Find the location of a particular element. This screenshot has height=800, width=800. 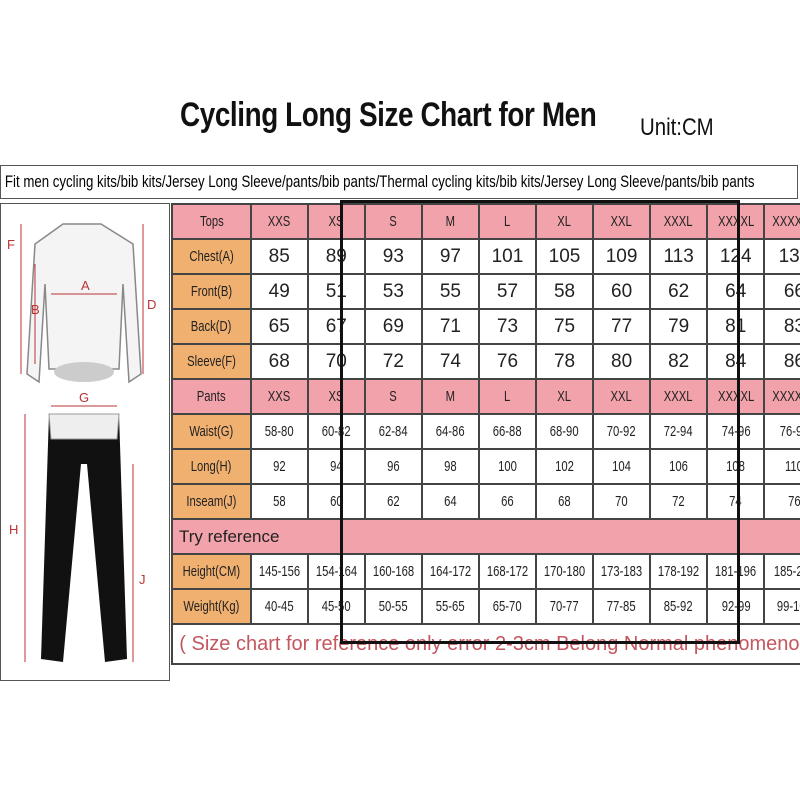

size-header: S is located at coordinates (393, 221).